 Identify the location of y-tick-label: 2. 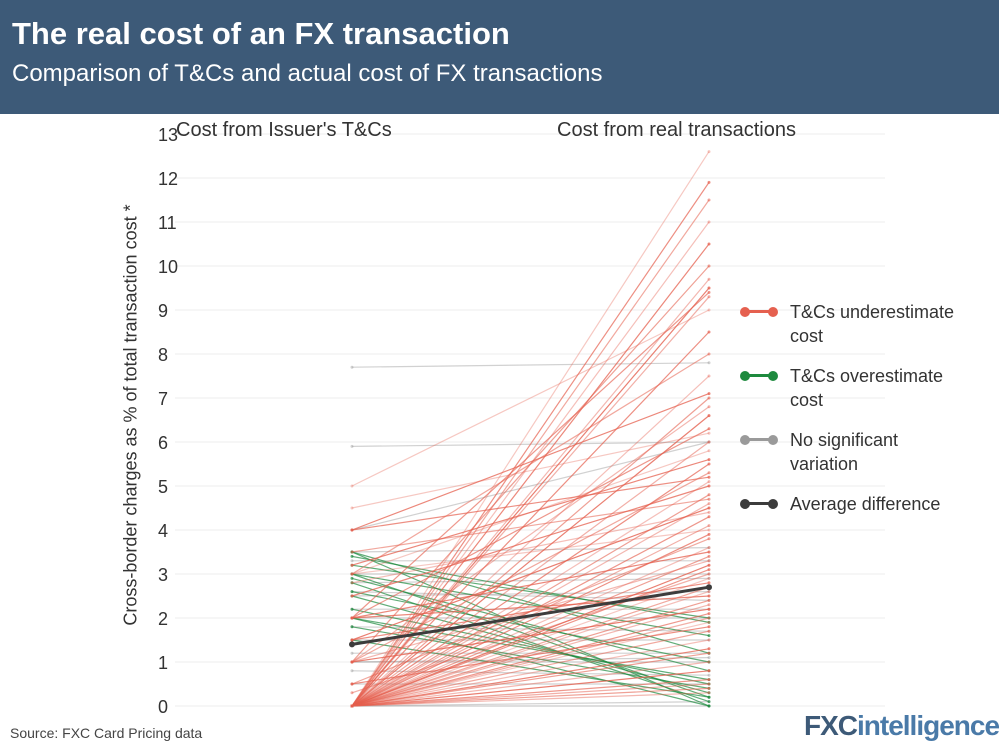
(163, 619).